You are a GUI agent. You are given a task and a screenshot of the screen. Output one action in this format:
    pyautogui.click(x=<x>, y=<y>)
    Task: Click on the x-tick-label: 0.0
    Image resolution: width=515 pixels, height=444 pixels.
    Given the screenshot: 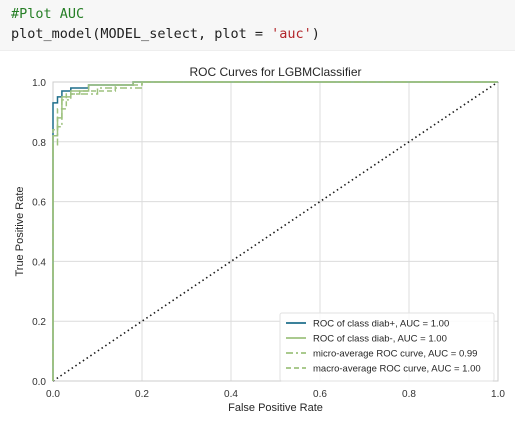 What is the action you would take?
    pyautogui.click(x=53, y=394)
    